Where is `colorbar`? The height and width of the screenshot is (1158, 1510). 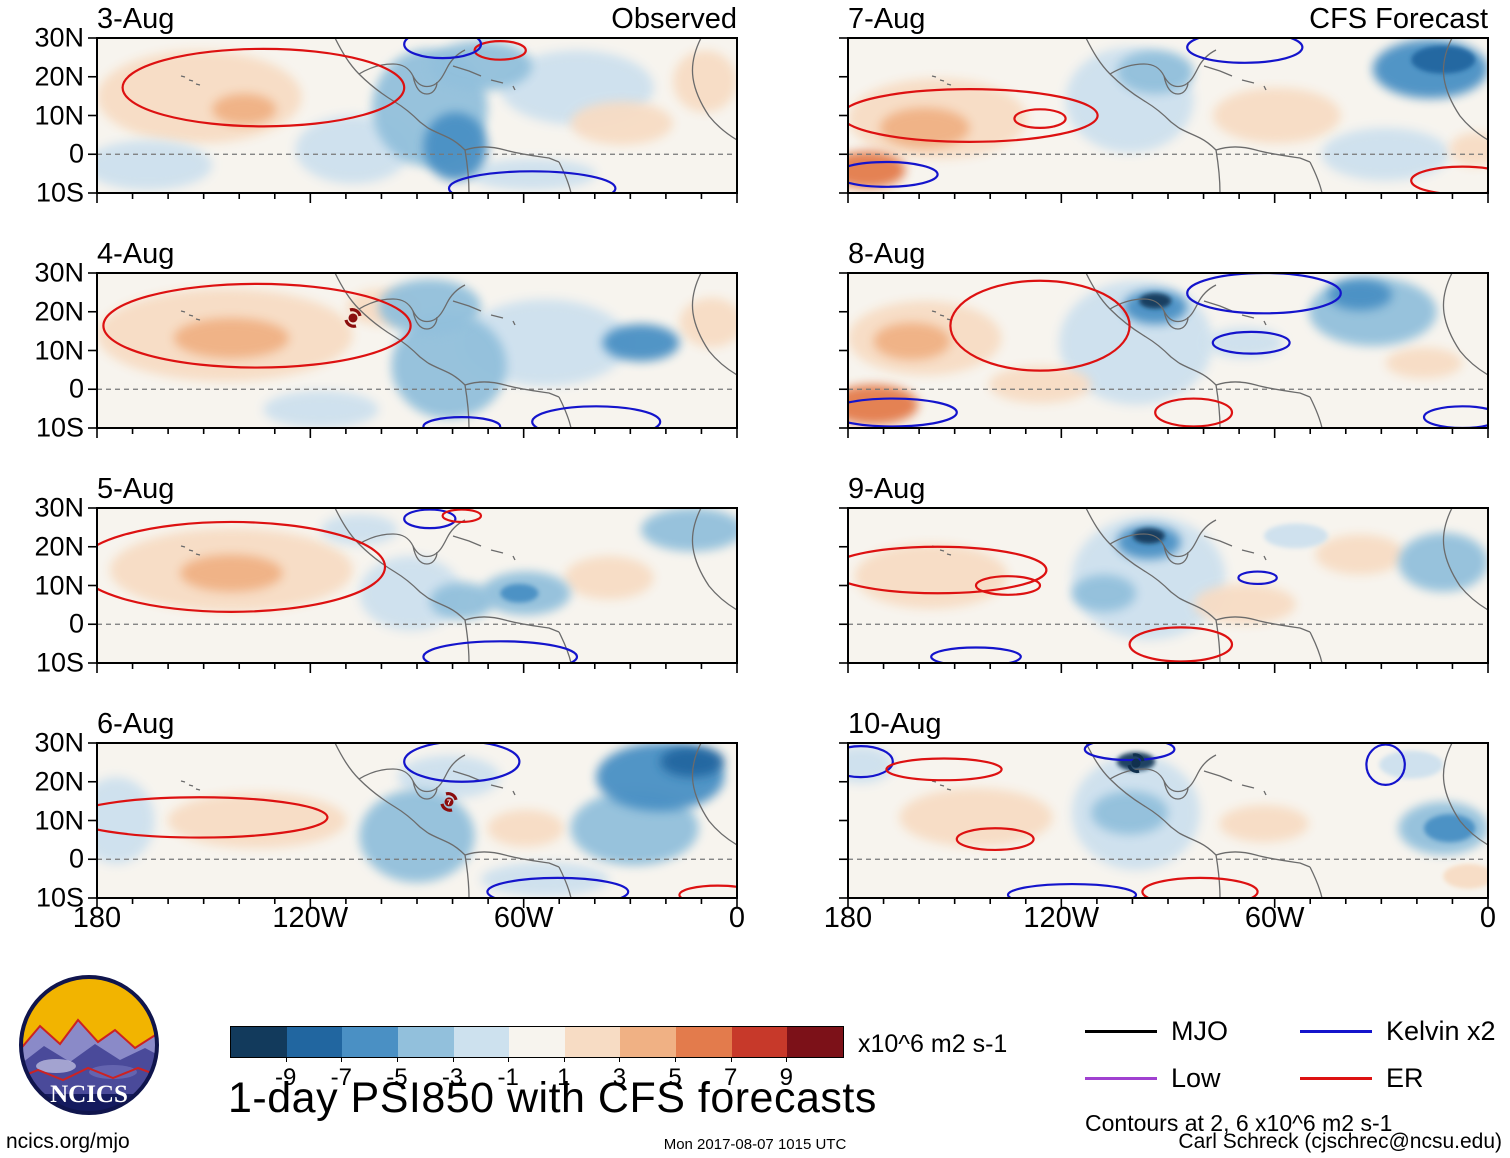
colorbar is located at coordinates (537, 1042).